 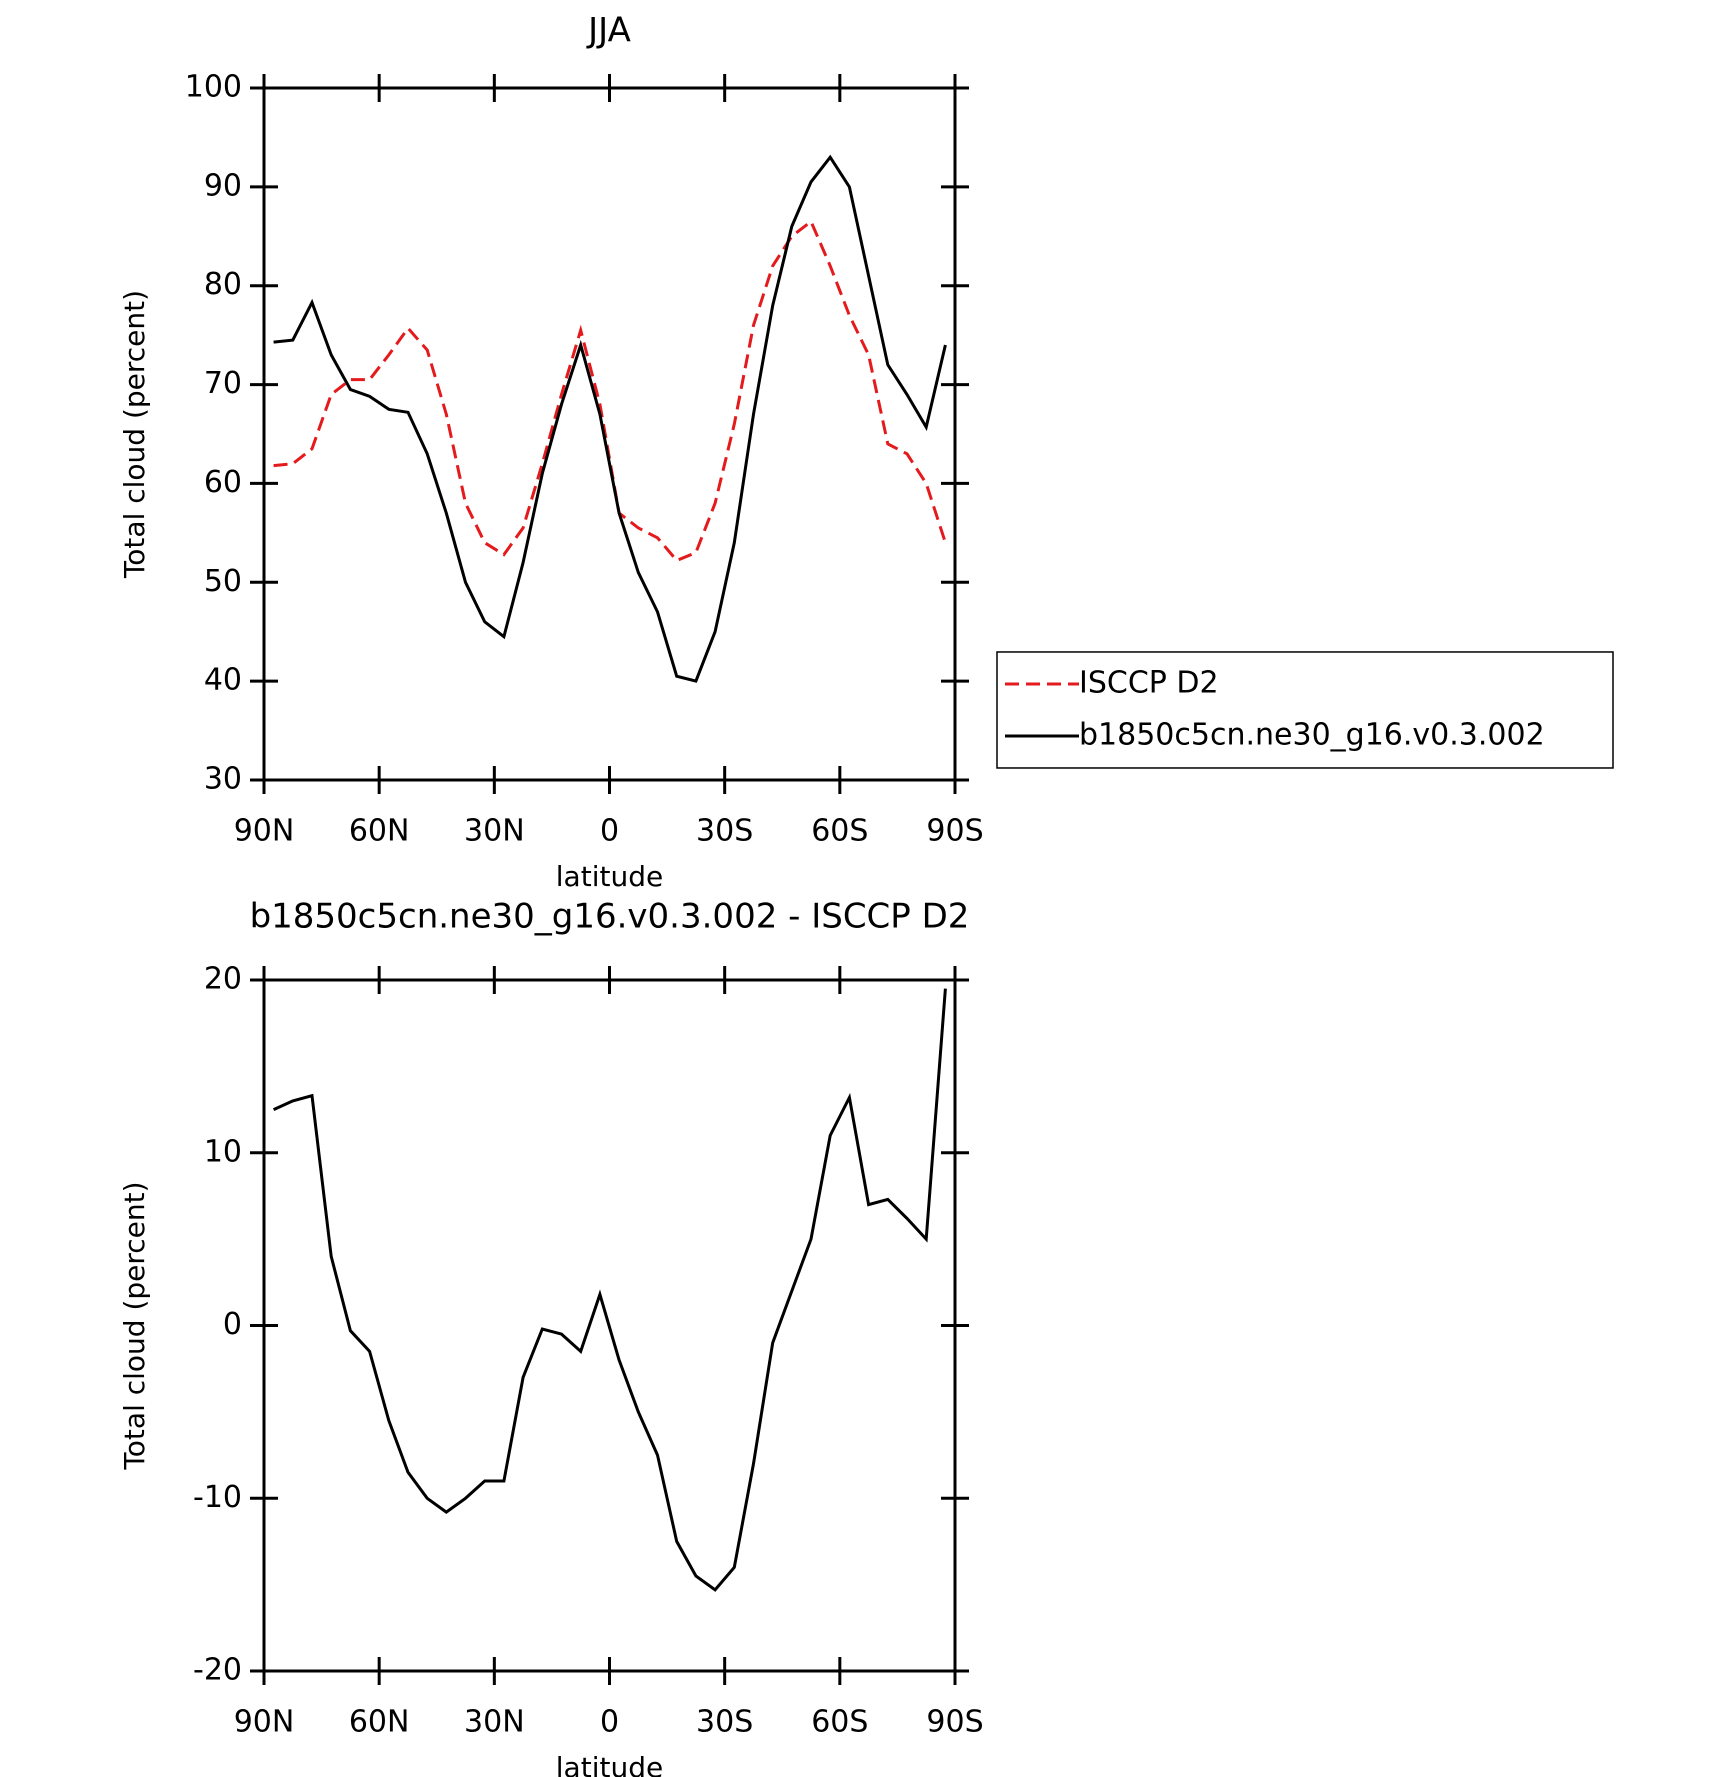 What do you see at coordinates (223, 680) in the screenshot?
I see `y-tick-label: 40` at bounding box center [223, 680].